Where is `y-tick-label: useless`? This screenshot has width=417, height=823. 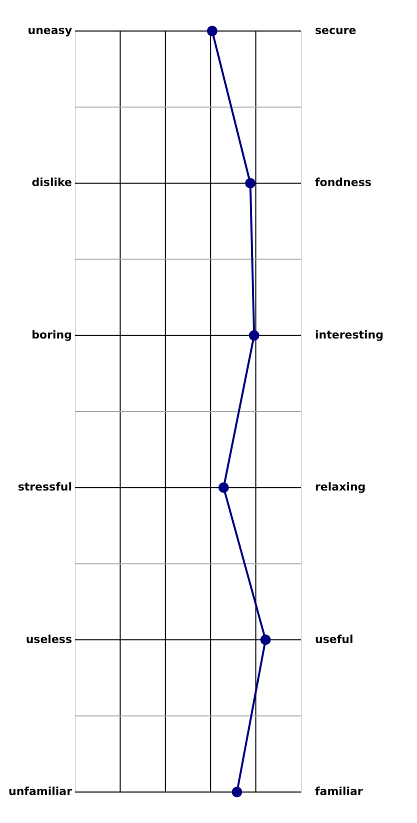
y-tick-label: useless is located at coordinates (49, 639).